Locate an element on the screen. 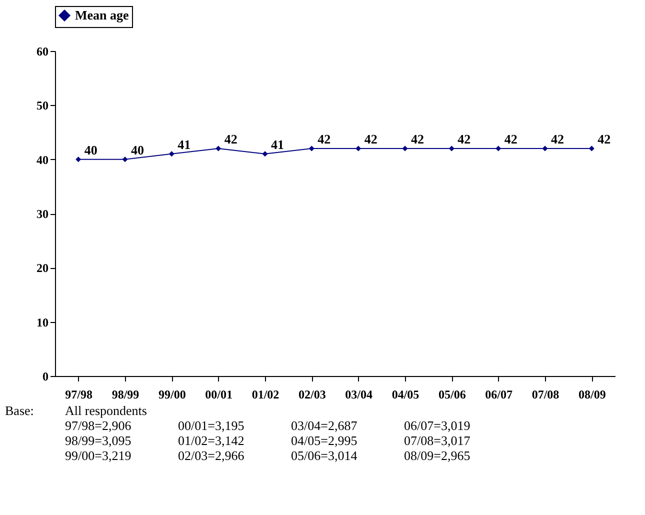 The width and height of the screenshot is (645, 515). x-tick-label: 97/98 is located at coordinates (79, 395).